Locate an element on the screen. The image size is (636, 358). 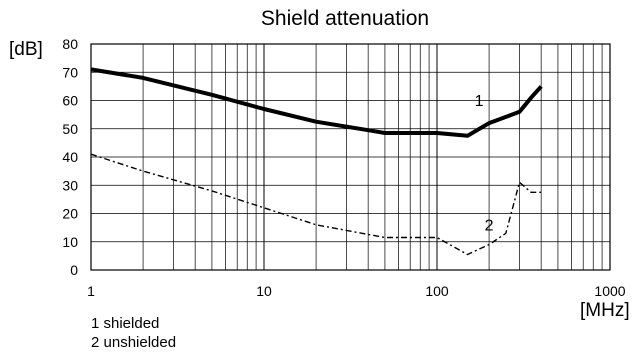
x-tick-labels: 1 10 100 1000 is located at coordinates (356, 291).